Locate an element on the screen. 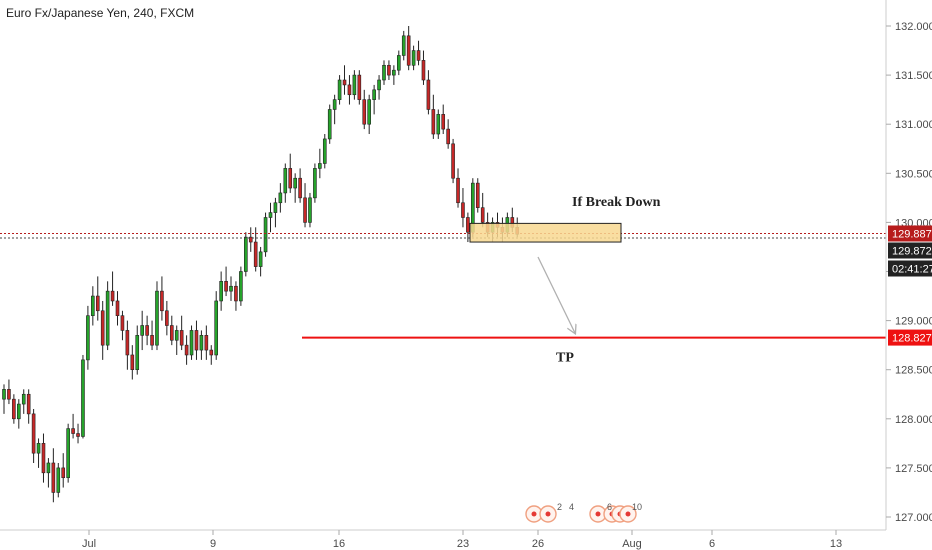 The height and width of the screenshot is (550, 932). time-axis: Jul 9 16 23 26 Aug 6 13 is located at coordinates (462, 540).